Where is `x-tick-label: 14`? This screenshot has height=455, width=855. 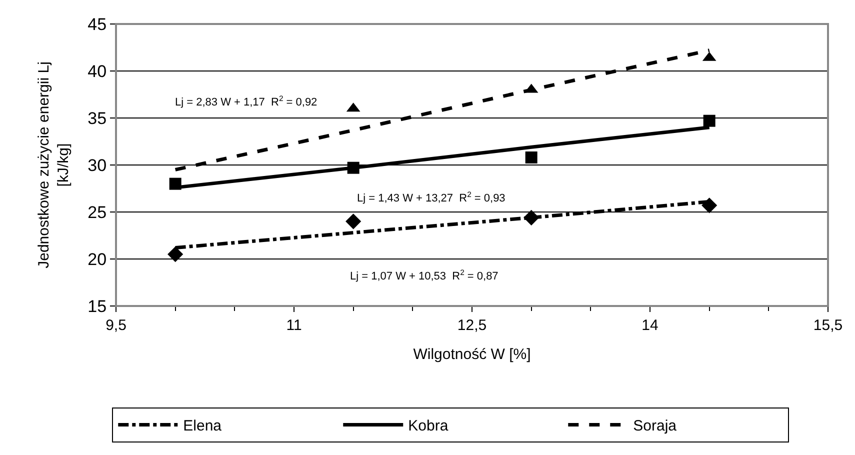 x-tick-label: 14 is located at coordinates (650, 325).